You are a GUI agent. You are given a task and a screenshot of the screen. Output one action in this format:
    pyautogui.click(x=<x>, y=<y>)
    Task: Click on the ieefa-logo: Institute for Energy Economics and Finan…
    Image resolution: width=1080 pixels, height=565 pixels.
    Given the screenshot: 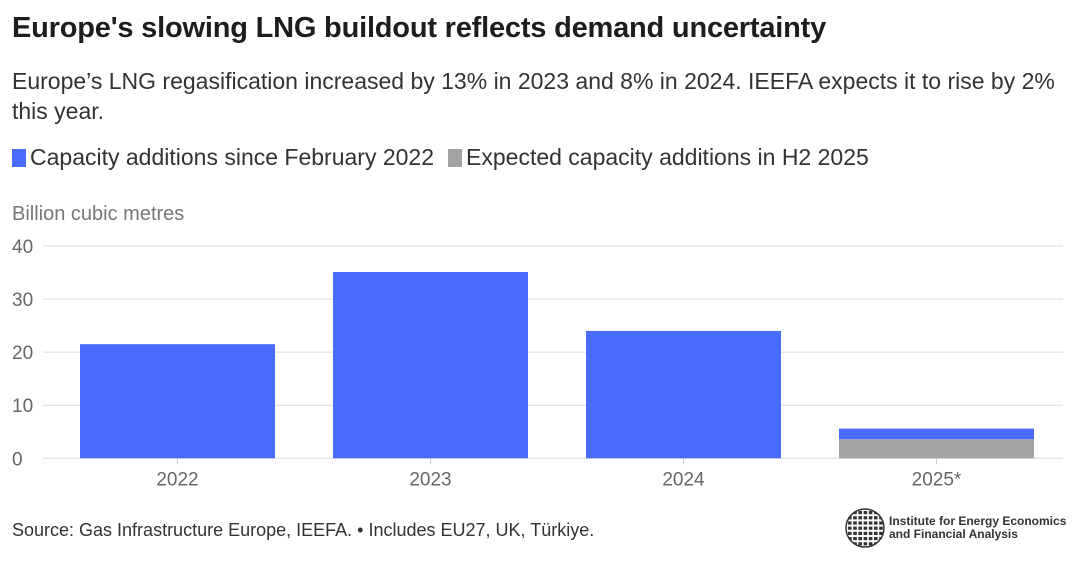 What is the action you would take?
    pyautogui.click(x=955, y=528)
    